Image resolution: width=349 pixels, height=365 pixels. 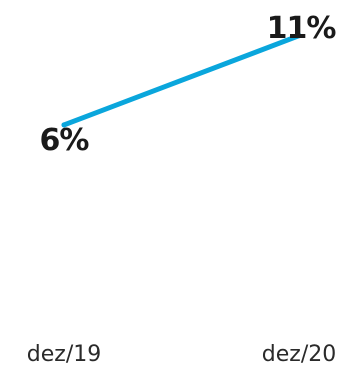 I want to click on x-tick-label-0: dez/19, so click(x=64, y=353).